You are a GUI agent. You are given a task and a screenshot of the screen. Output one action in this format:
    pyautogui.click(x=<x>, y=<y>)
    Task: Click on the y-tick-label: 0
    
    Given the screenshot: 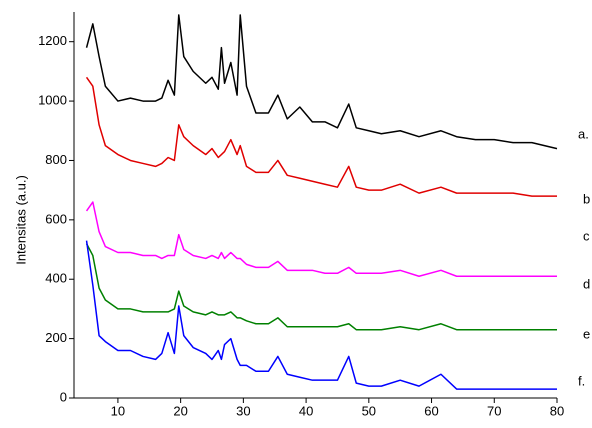 What is the action you would take?
    pyautogui.click(x=63, y=396)
    